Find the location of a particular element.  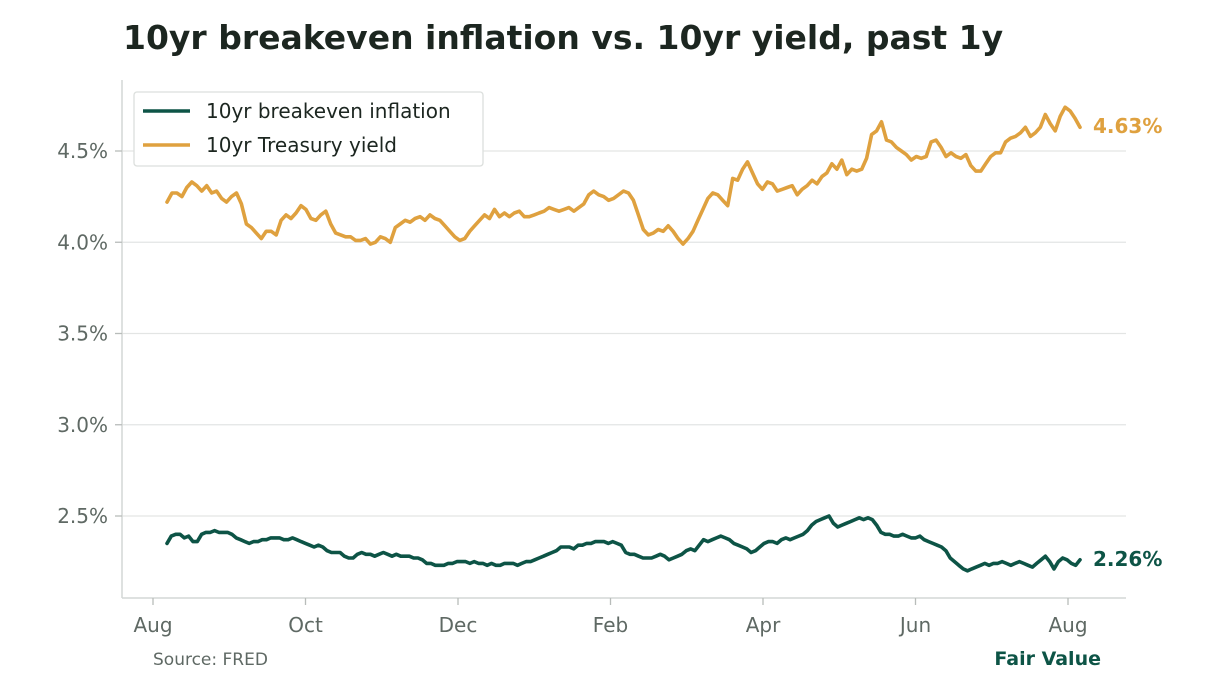

series-line-breakeven is located at coordinates (623, 543).